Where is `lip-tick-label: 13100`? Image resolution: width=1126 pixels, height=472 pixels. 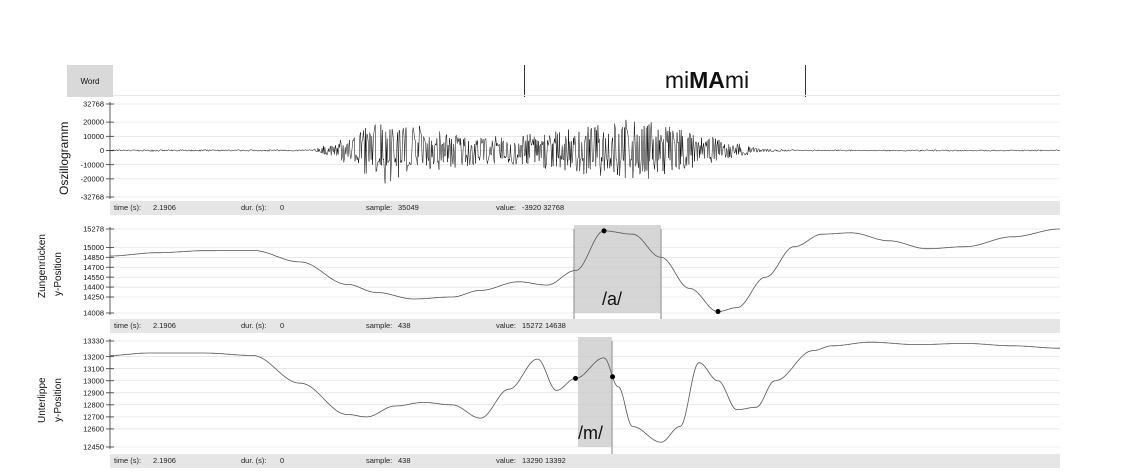
lip-tick-label: 13100 is located at coordinates (93, 368).